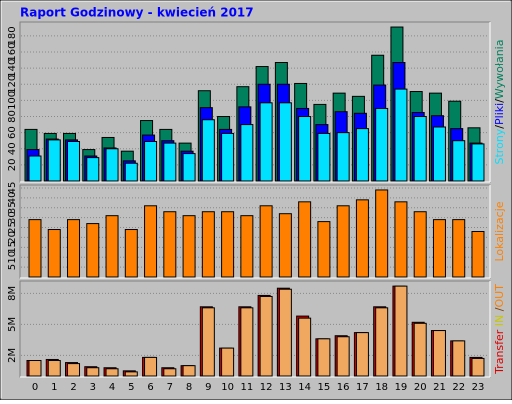 Image resolution: width=512 pixels, height=404 pixels. Describe the element at coordinates (131, 387) in the screenshot. I see `x-tick-label: 5` at that location.